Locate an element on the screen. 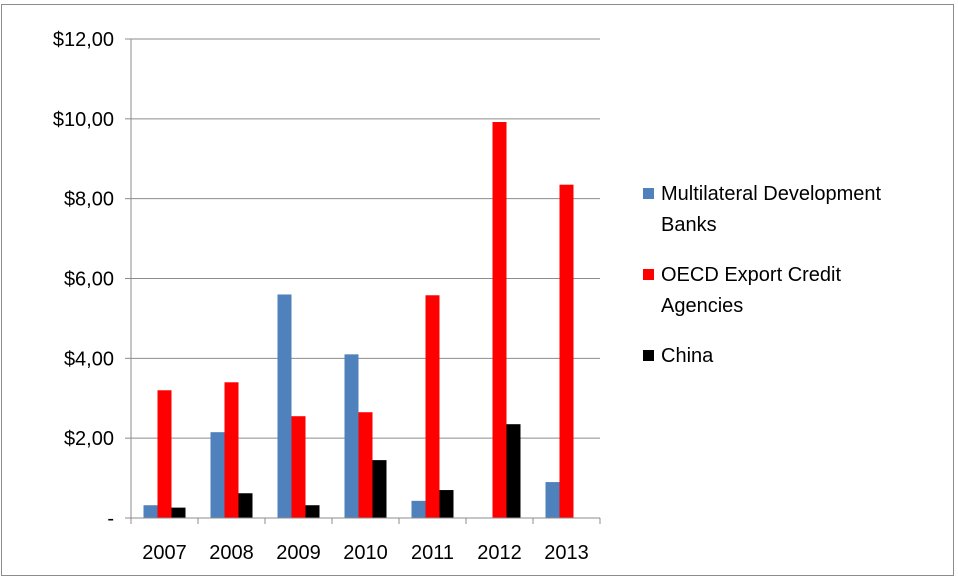  y-tick-label: $12,00 is located at coordinates (83, 40).